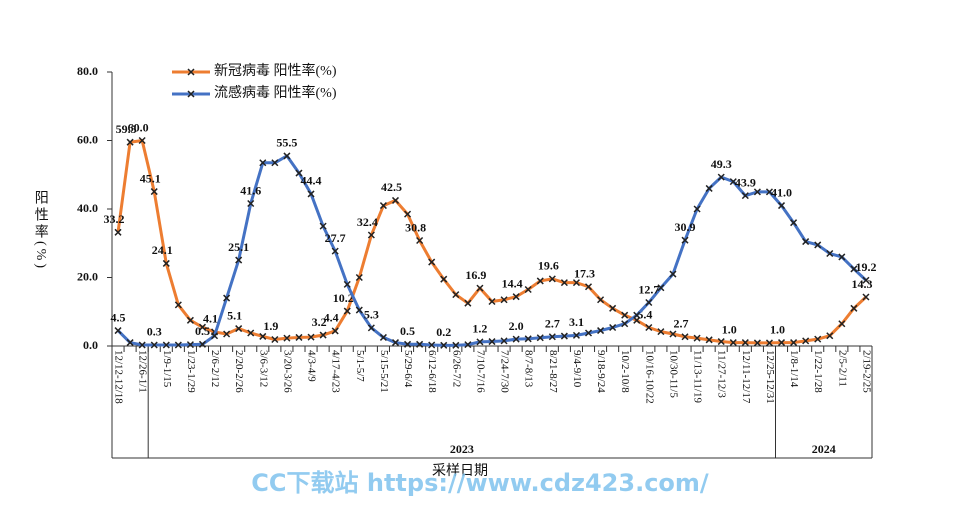  I want to click on x-tick-label: 12/12-12/18, so click(119, 377).